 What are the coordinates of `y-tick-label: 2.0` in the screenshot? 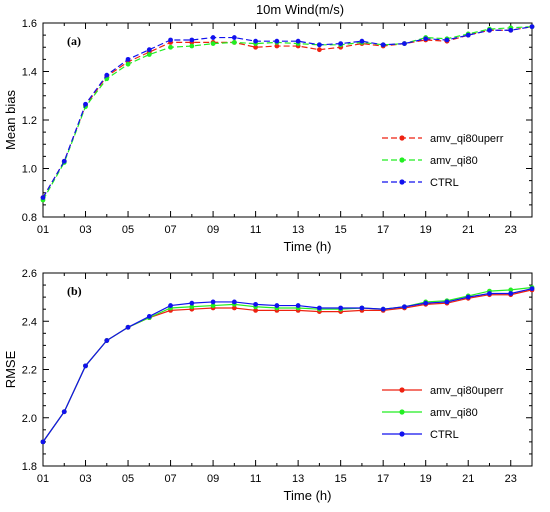 It's located at (29, 419).